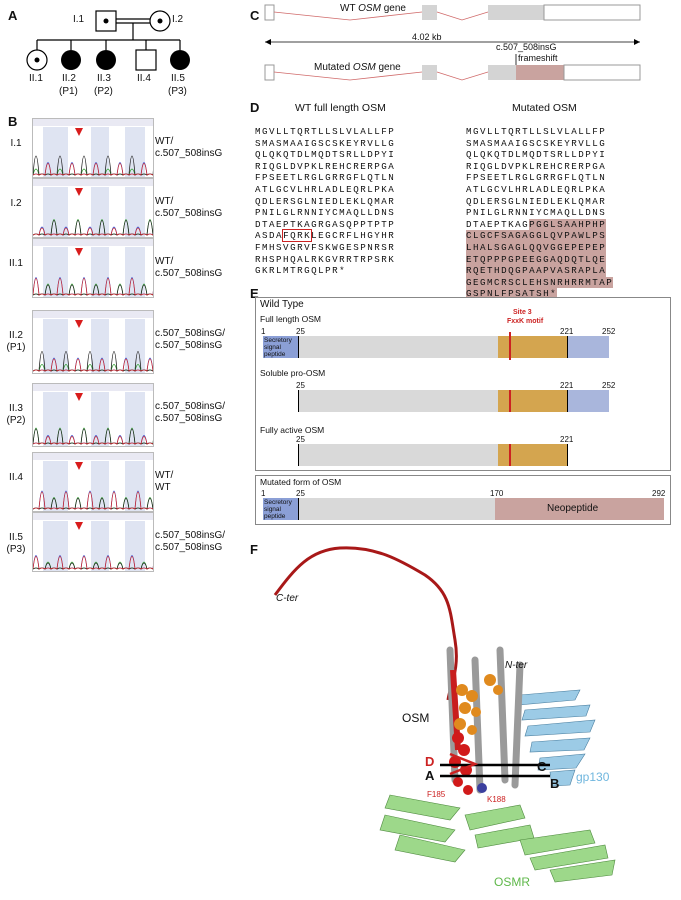  I want to click on wt-sequence-line: GKRLMTRGQLPR*, so click(301, 271).